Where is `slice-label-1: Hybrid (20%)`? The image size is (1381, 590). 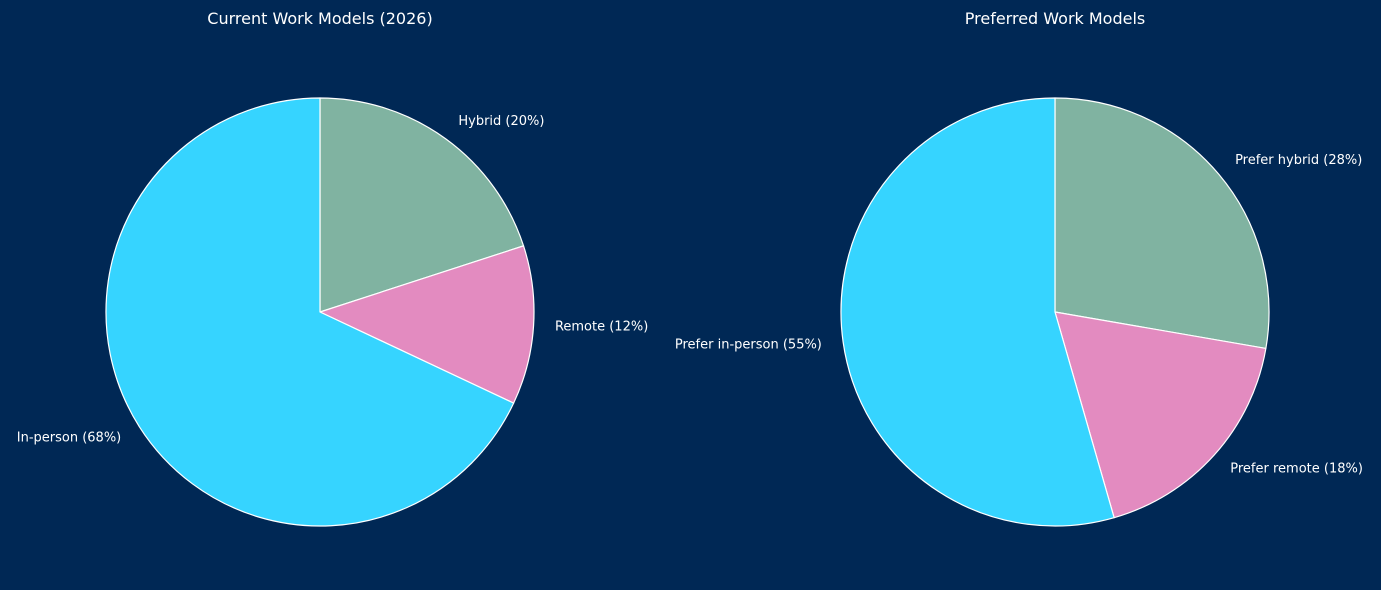 slice-label-1: Hybrid (20%) is located at coordinates (501, 121).